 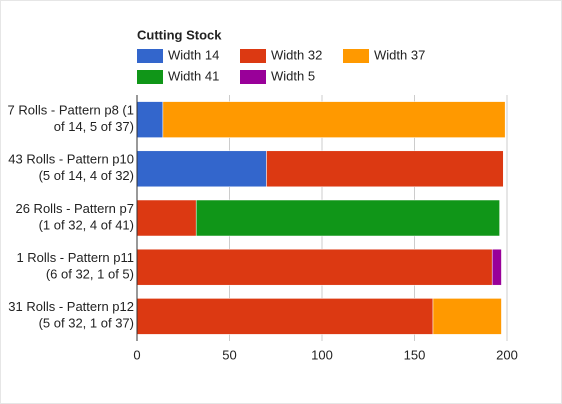 I want to click on x-tick-label: 0, so click(x=136, y=354).